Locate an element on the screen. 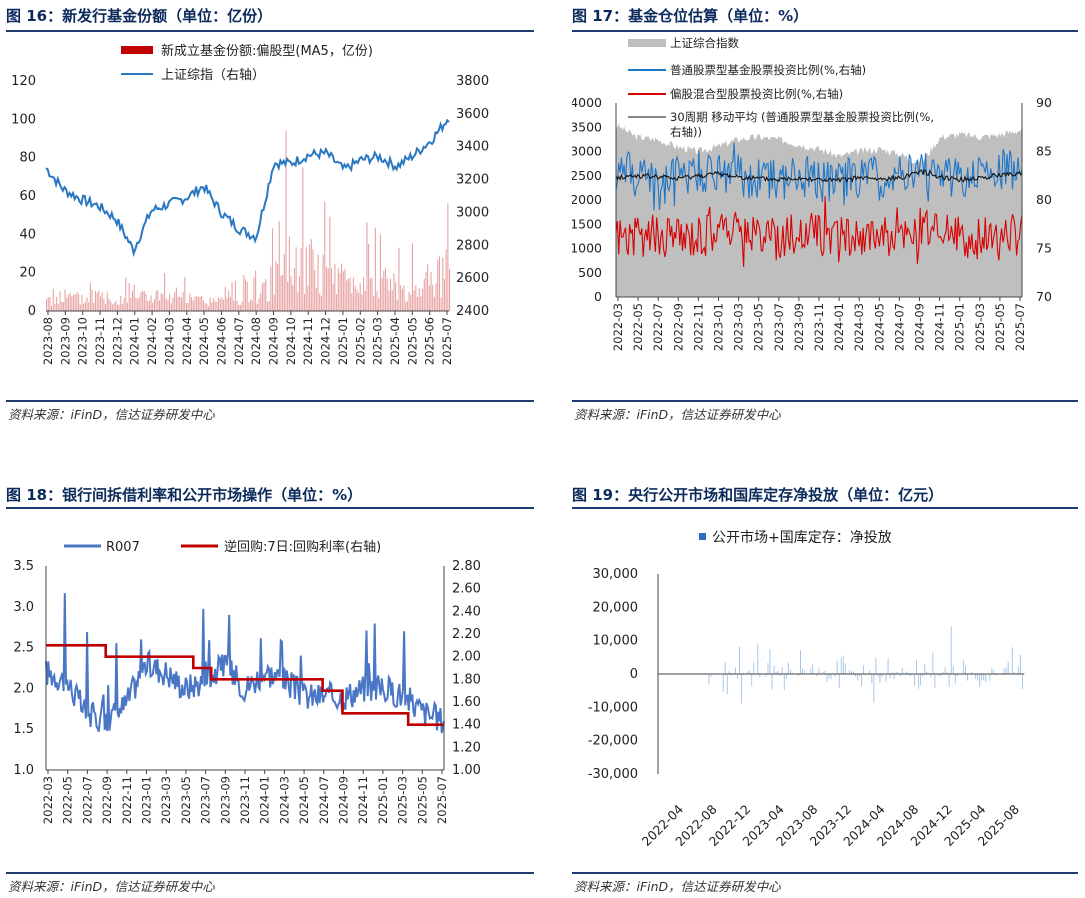  x-tick-label: 2023-09 is located at coordinates (65, 341).